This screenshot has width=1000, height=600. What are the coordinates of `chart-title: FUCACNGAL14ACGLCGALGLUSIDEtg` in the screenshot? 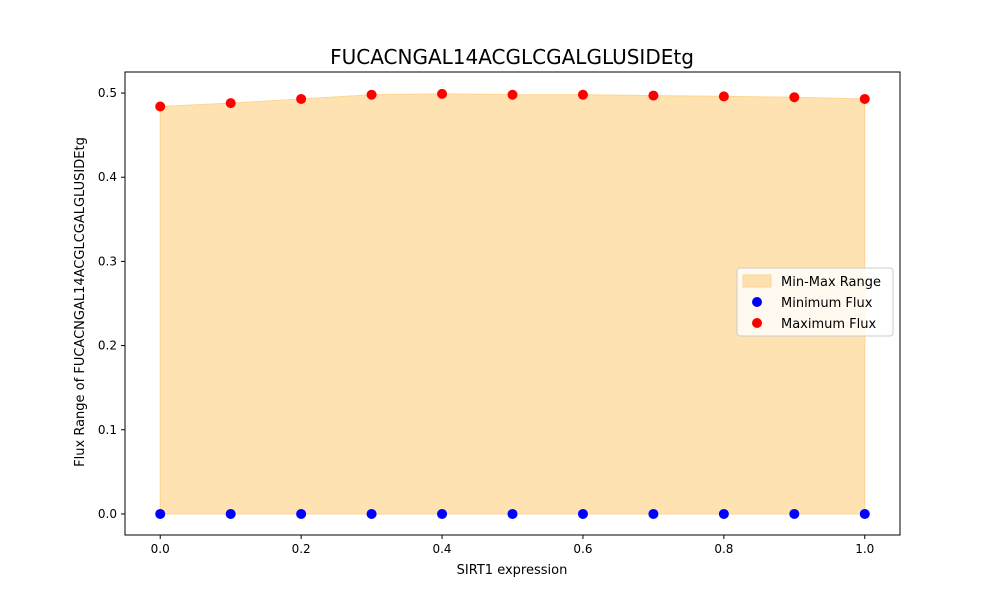 It's located at (512, 57).